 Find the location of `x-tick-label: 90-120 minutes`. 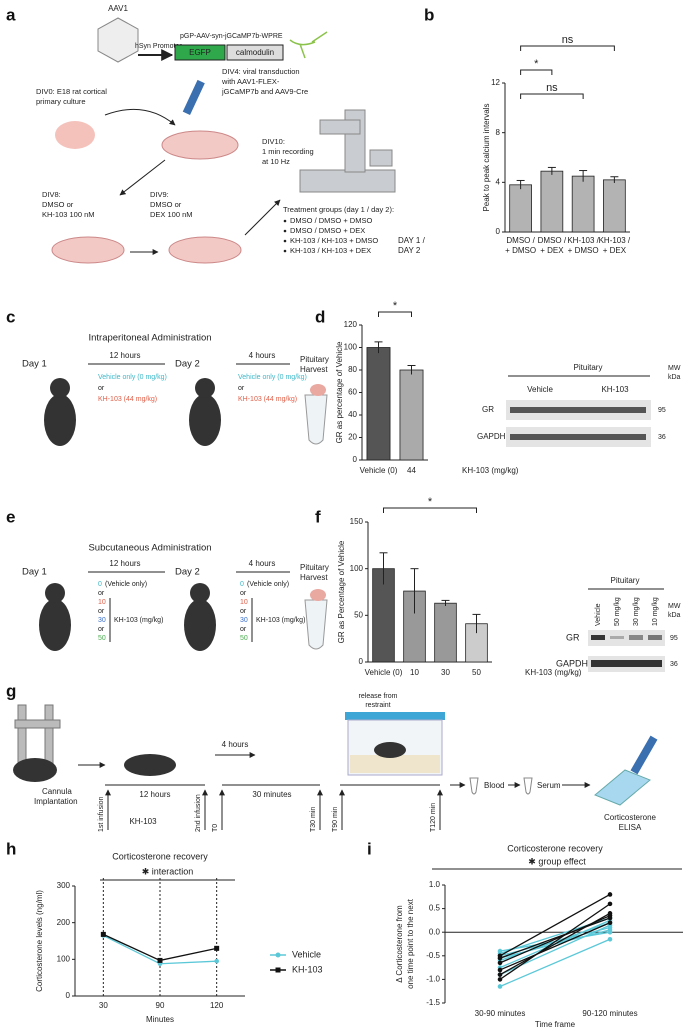

x-tick-label: 90-120 minutes is located at coordinates (609, 1013).